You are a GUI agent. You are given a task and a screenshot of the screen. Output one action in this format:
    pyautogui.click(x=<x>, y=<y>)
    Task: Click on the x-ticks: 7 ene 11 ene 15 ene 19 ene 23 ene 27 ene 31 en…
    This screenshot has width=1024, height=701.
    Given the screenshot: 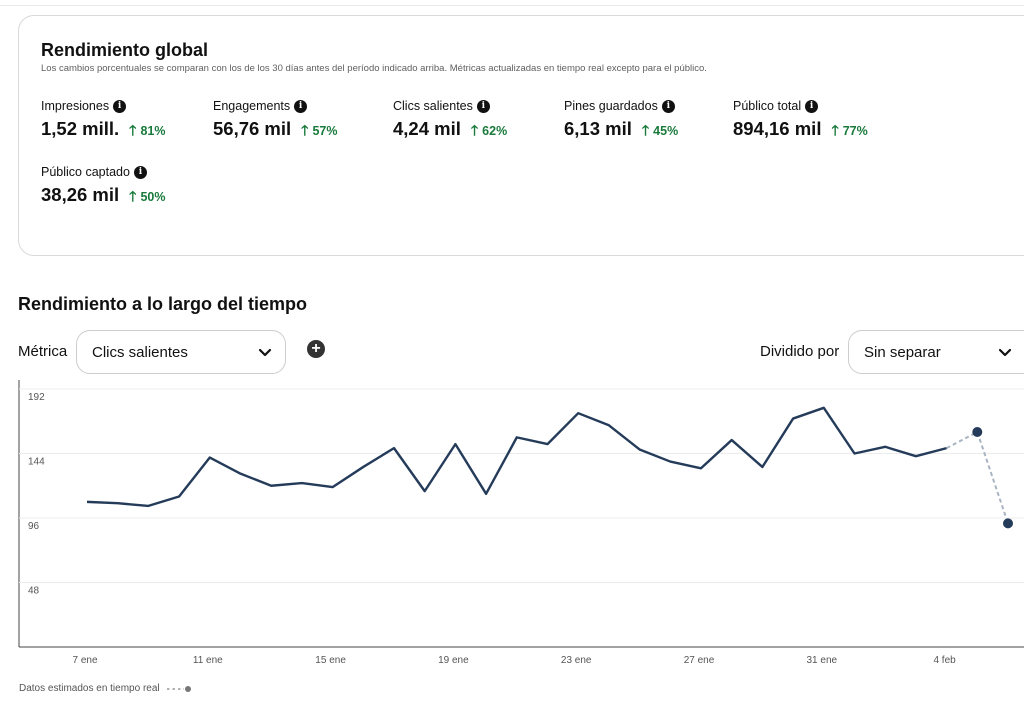 What is the action you would take?
    pyautogui.click(x=514, y=660)
    